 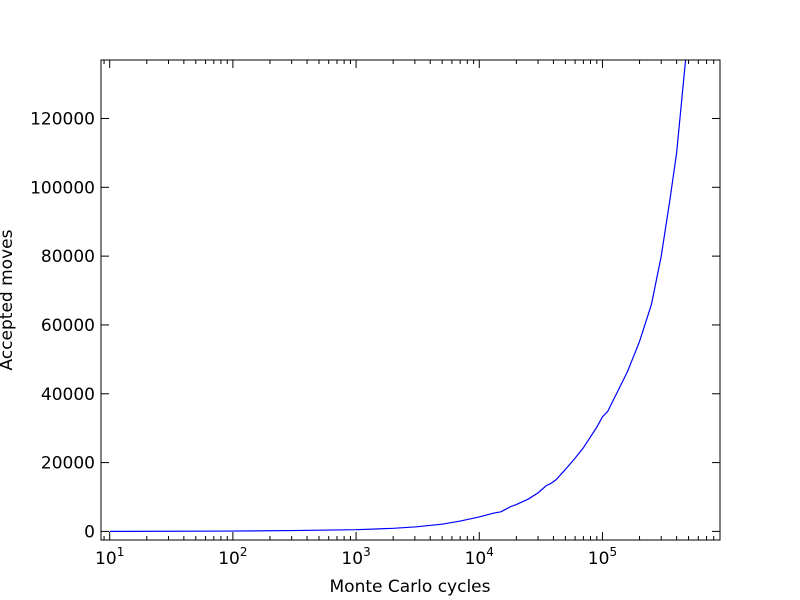 What do you see at coordinates (355, 557) in the screenshot?
I see `x-tick-label: 10³` at bounding box center [355, 557].